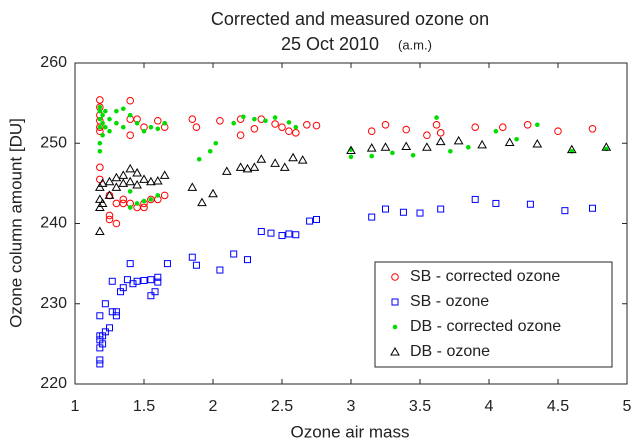 This screenshot has height=443, width=633. I want to click on legend-label: SB - ozone, so click(449, 301).